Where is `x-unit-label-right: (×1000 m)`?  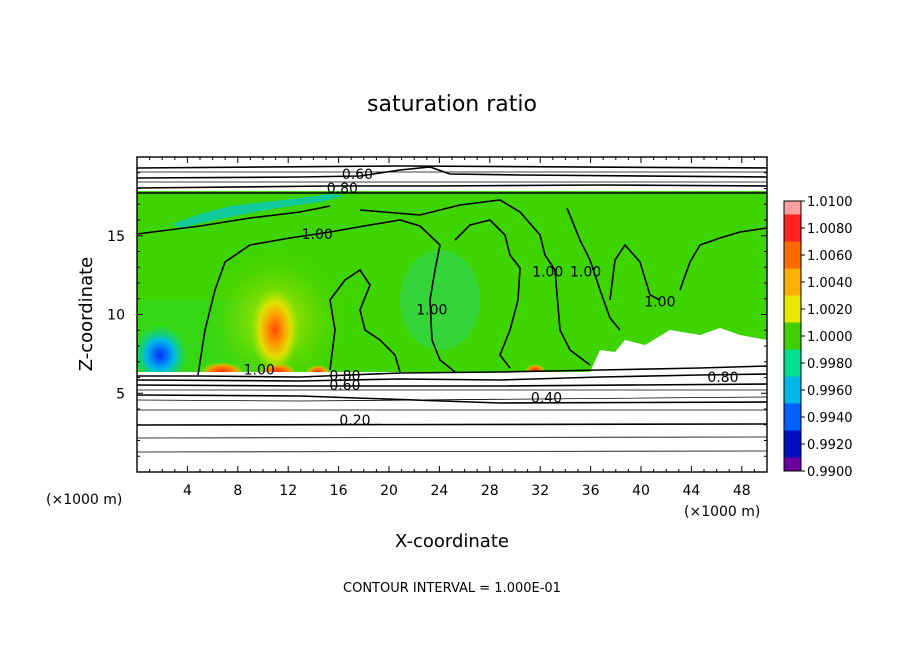
x-unit-label-right: (×1000 m) is located at coordinates (722, 512).